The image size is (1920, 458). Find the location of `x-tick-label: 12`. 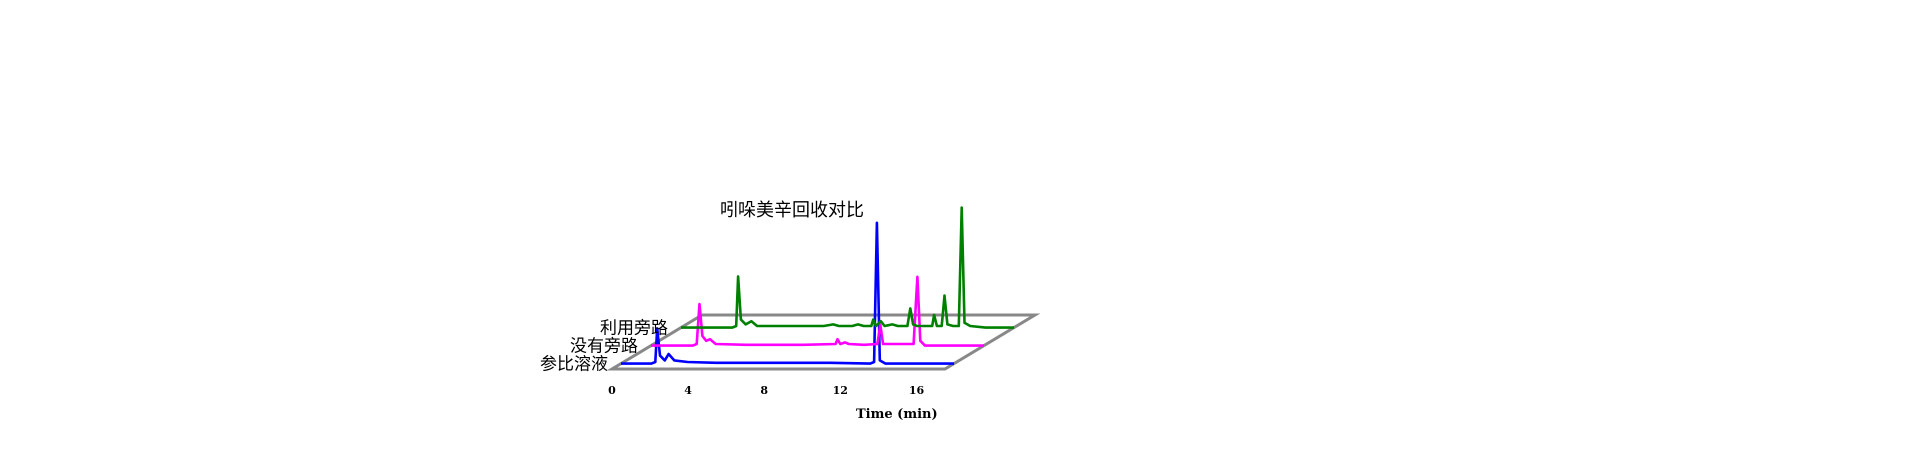

x-tick-label: 12 is located at coordinates (840, 390).